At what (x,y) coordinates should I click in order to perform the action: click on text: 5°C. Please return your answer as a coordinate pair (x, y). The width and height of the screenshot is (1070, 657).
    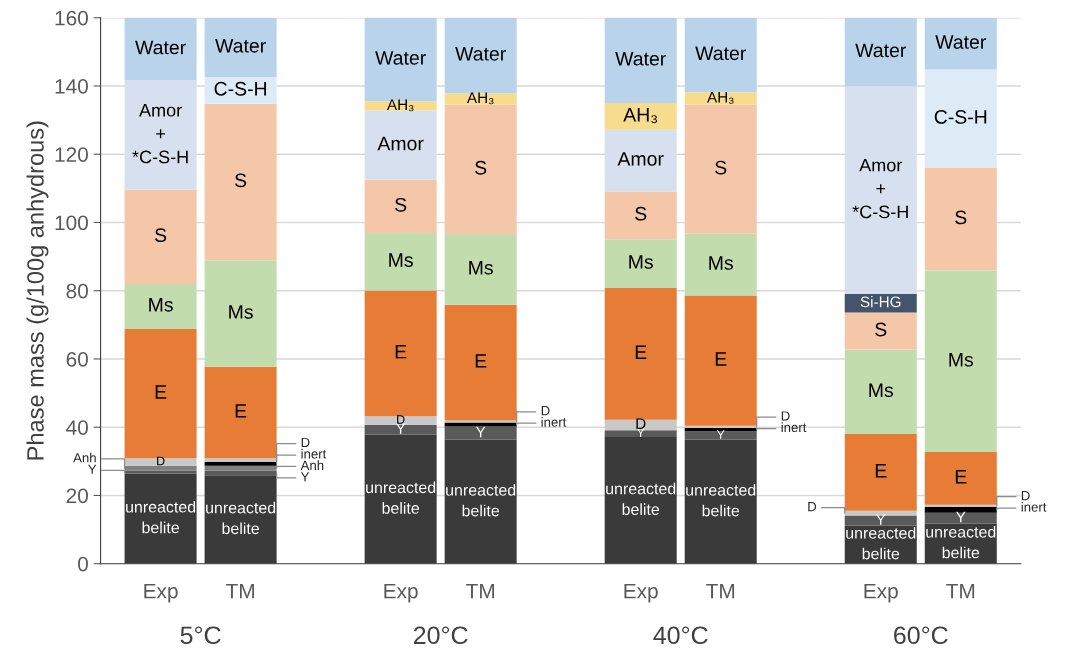
    Looking at the image, I should click on (200, 635).